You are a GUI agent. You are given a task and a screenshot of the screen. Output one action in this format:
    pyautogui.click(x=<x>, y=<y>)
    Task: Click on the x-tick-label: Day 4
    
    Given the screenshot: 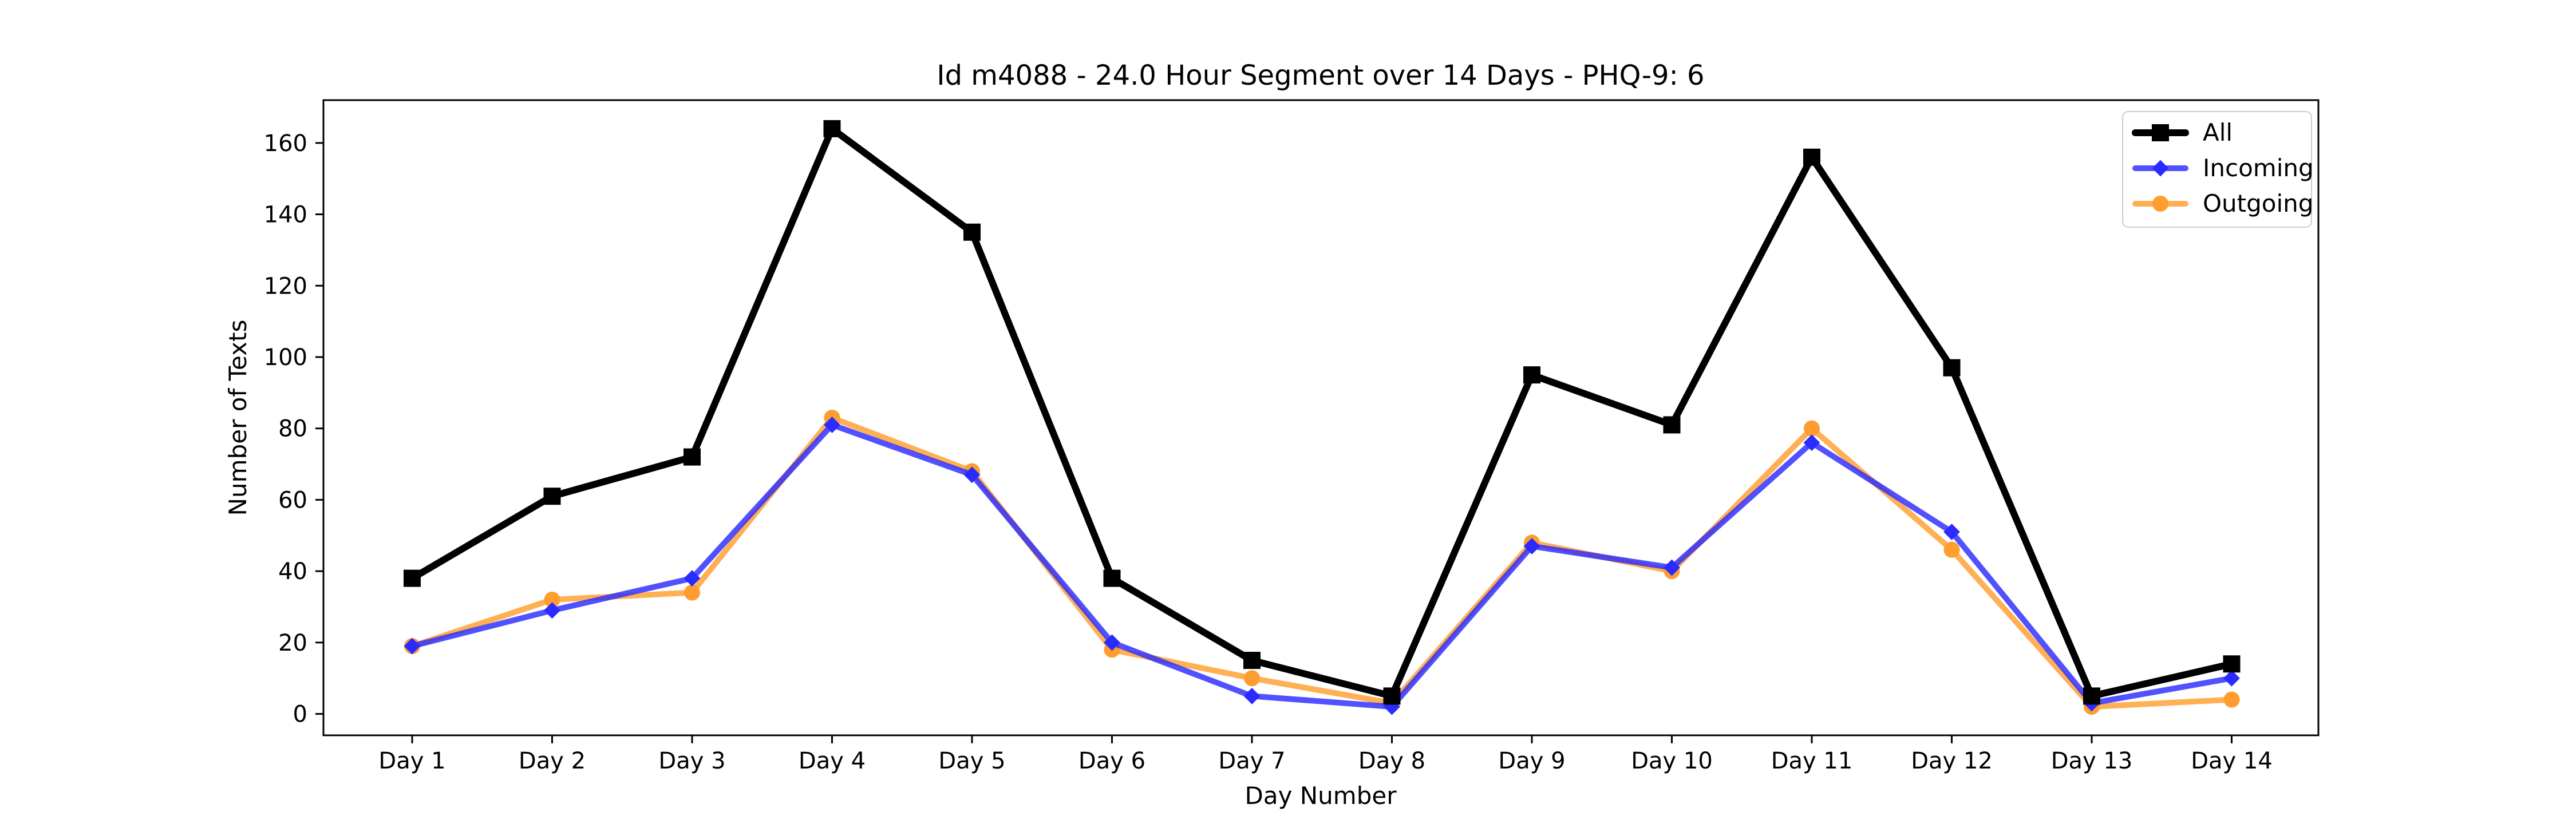 What is the action you would take?
    pyautogui.click(x=832, y=761)
    